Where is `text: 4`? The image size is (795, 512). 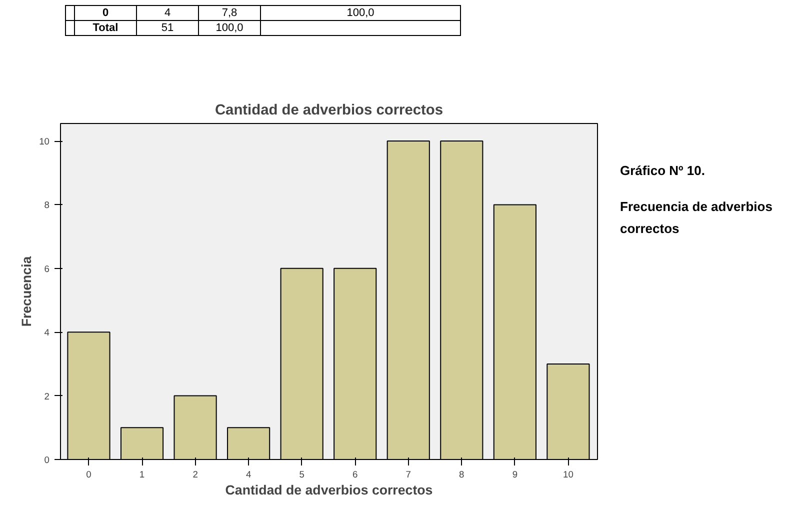 text: 4 is located at coordinates (167, 13).